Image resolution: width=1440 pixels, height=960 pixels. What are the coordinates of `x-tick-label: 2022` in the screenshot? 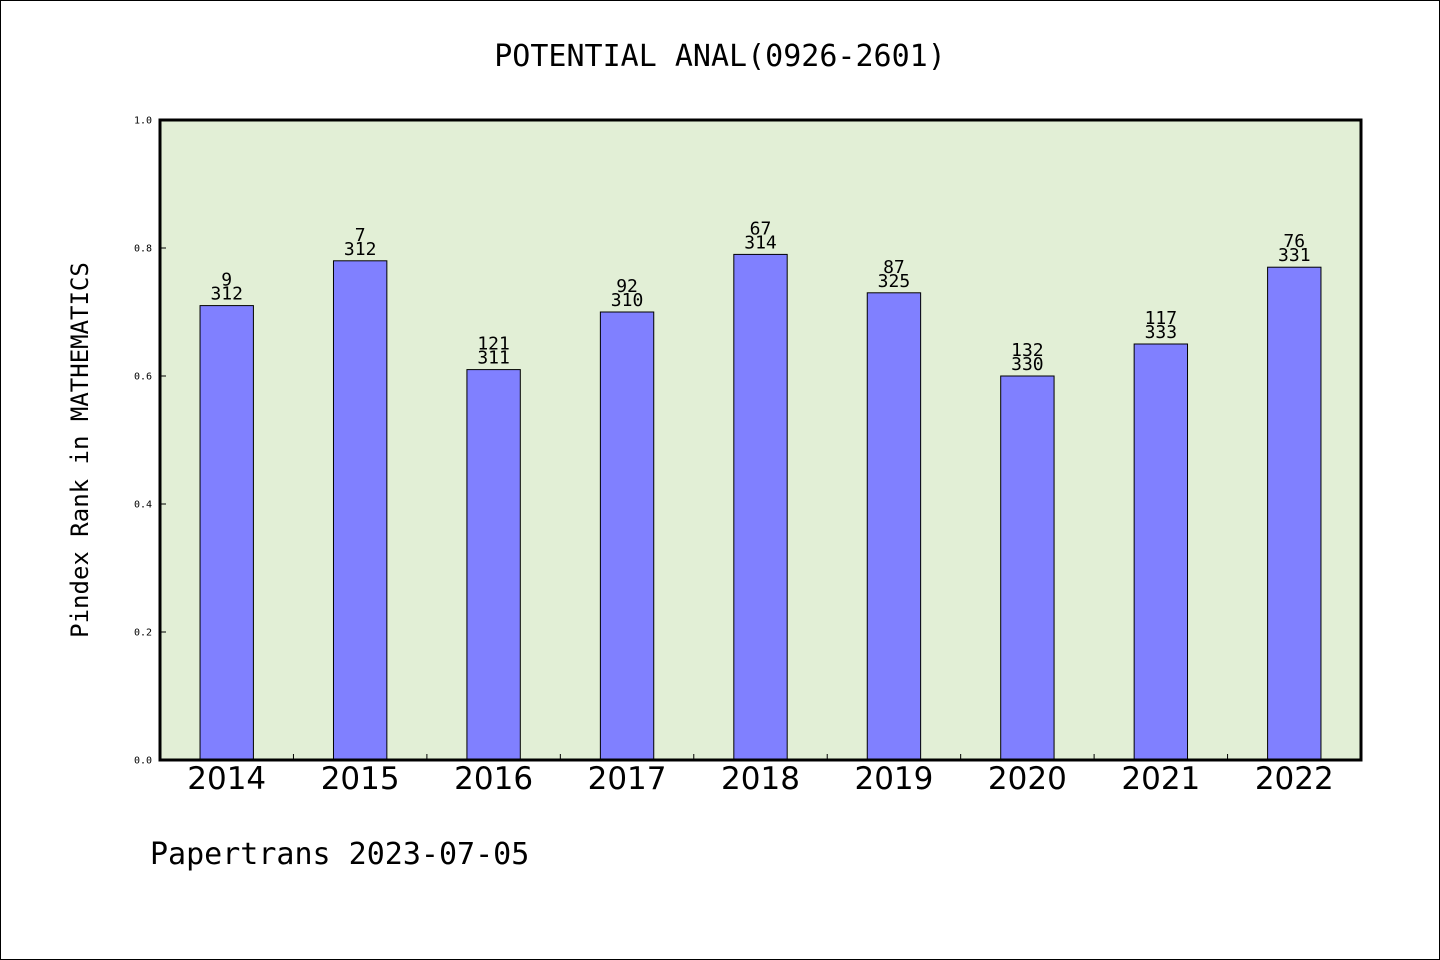 It's located at (1294, 779).